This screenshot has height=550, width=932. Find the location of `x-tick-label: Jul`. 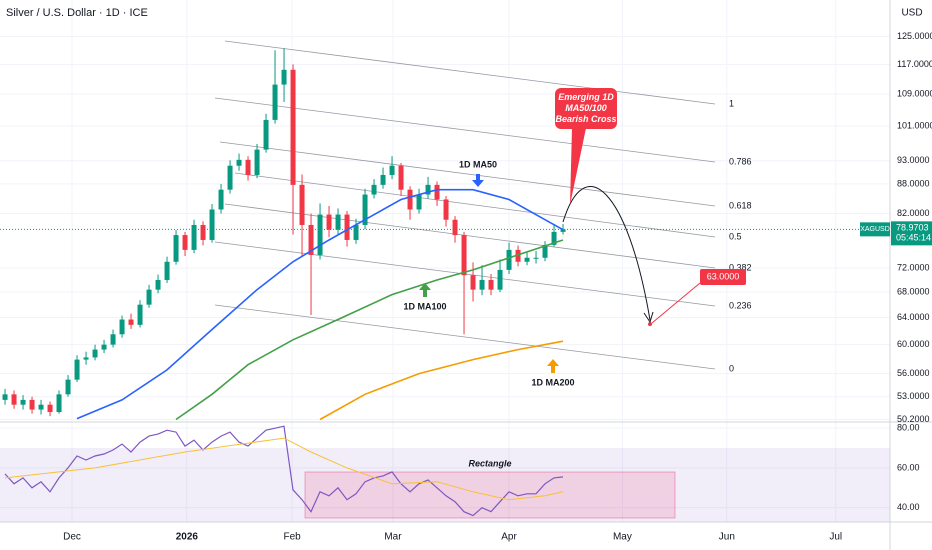

x-tick-label: Jul is located at coordinates (835, 537).